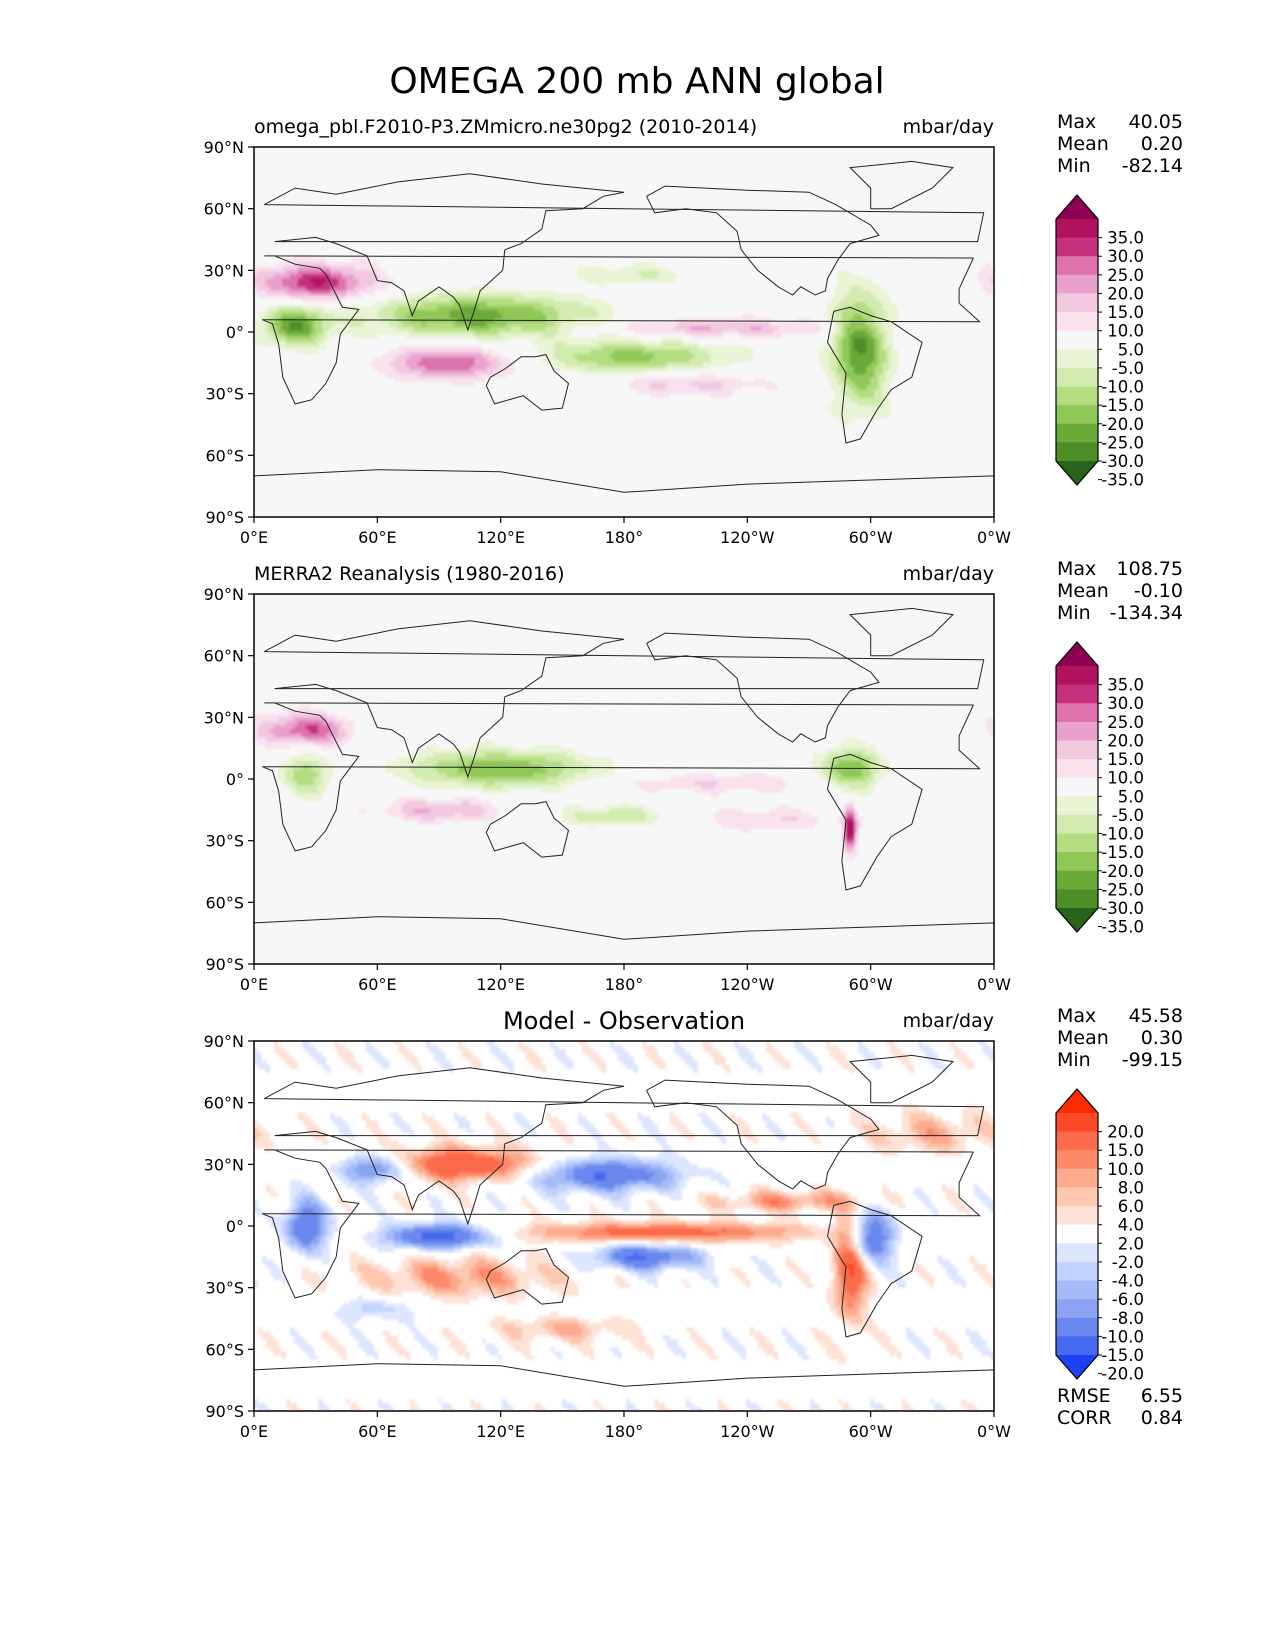 The height and width of the screenshot is (1650, 1275). What do you see at coordinates (1125, 740) in the screenshot?
I see `colorbar-label: 20.0` at bounding box center [1125, 740].